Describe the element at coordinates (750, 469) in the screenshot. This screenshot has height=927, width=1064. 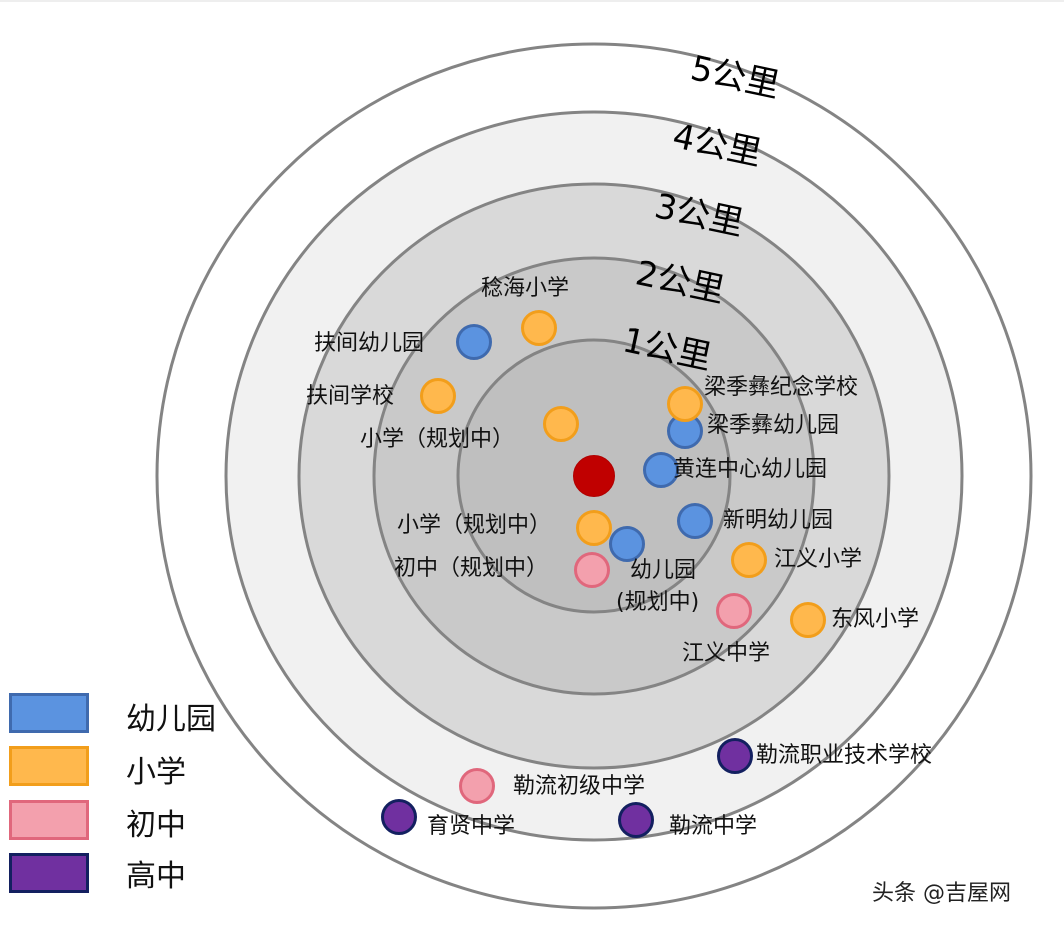
I see `school-label: 黄连中心幼儿园` at that location.